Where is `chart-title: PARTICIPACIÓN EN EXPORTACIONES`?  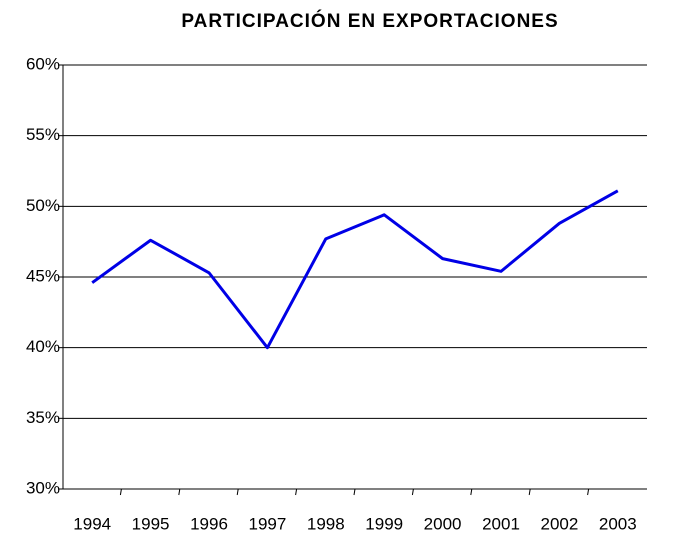
chart-title: PARTICIPACIÓN EN EXPORTACIONES is located at coordinates (369, 21).